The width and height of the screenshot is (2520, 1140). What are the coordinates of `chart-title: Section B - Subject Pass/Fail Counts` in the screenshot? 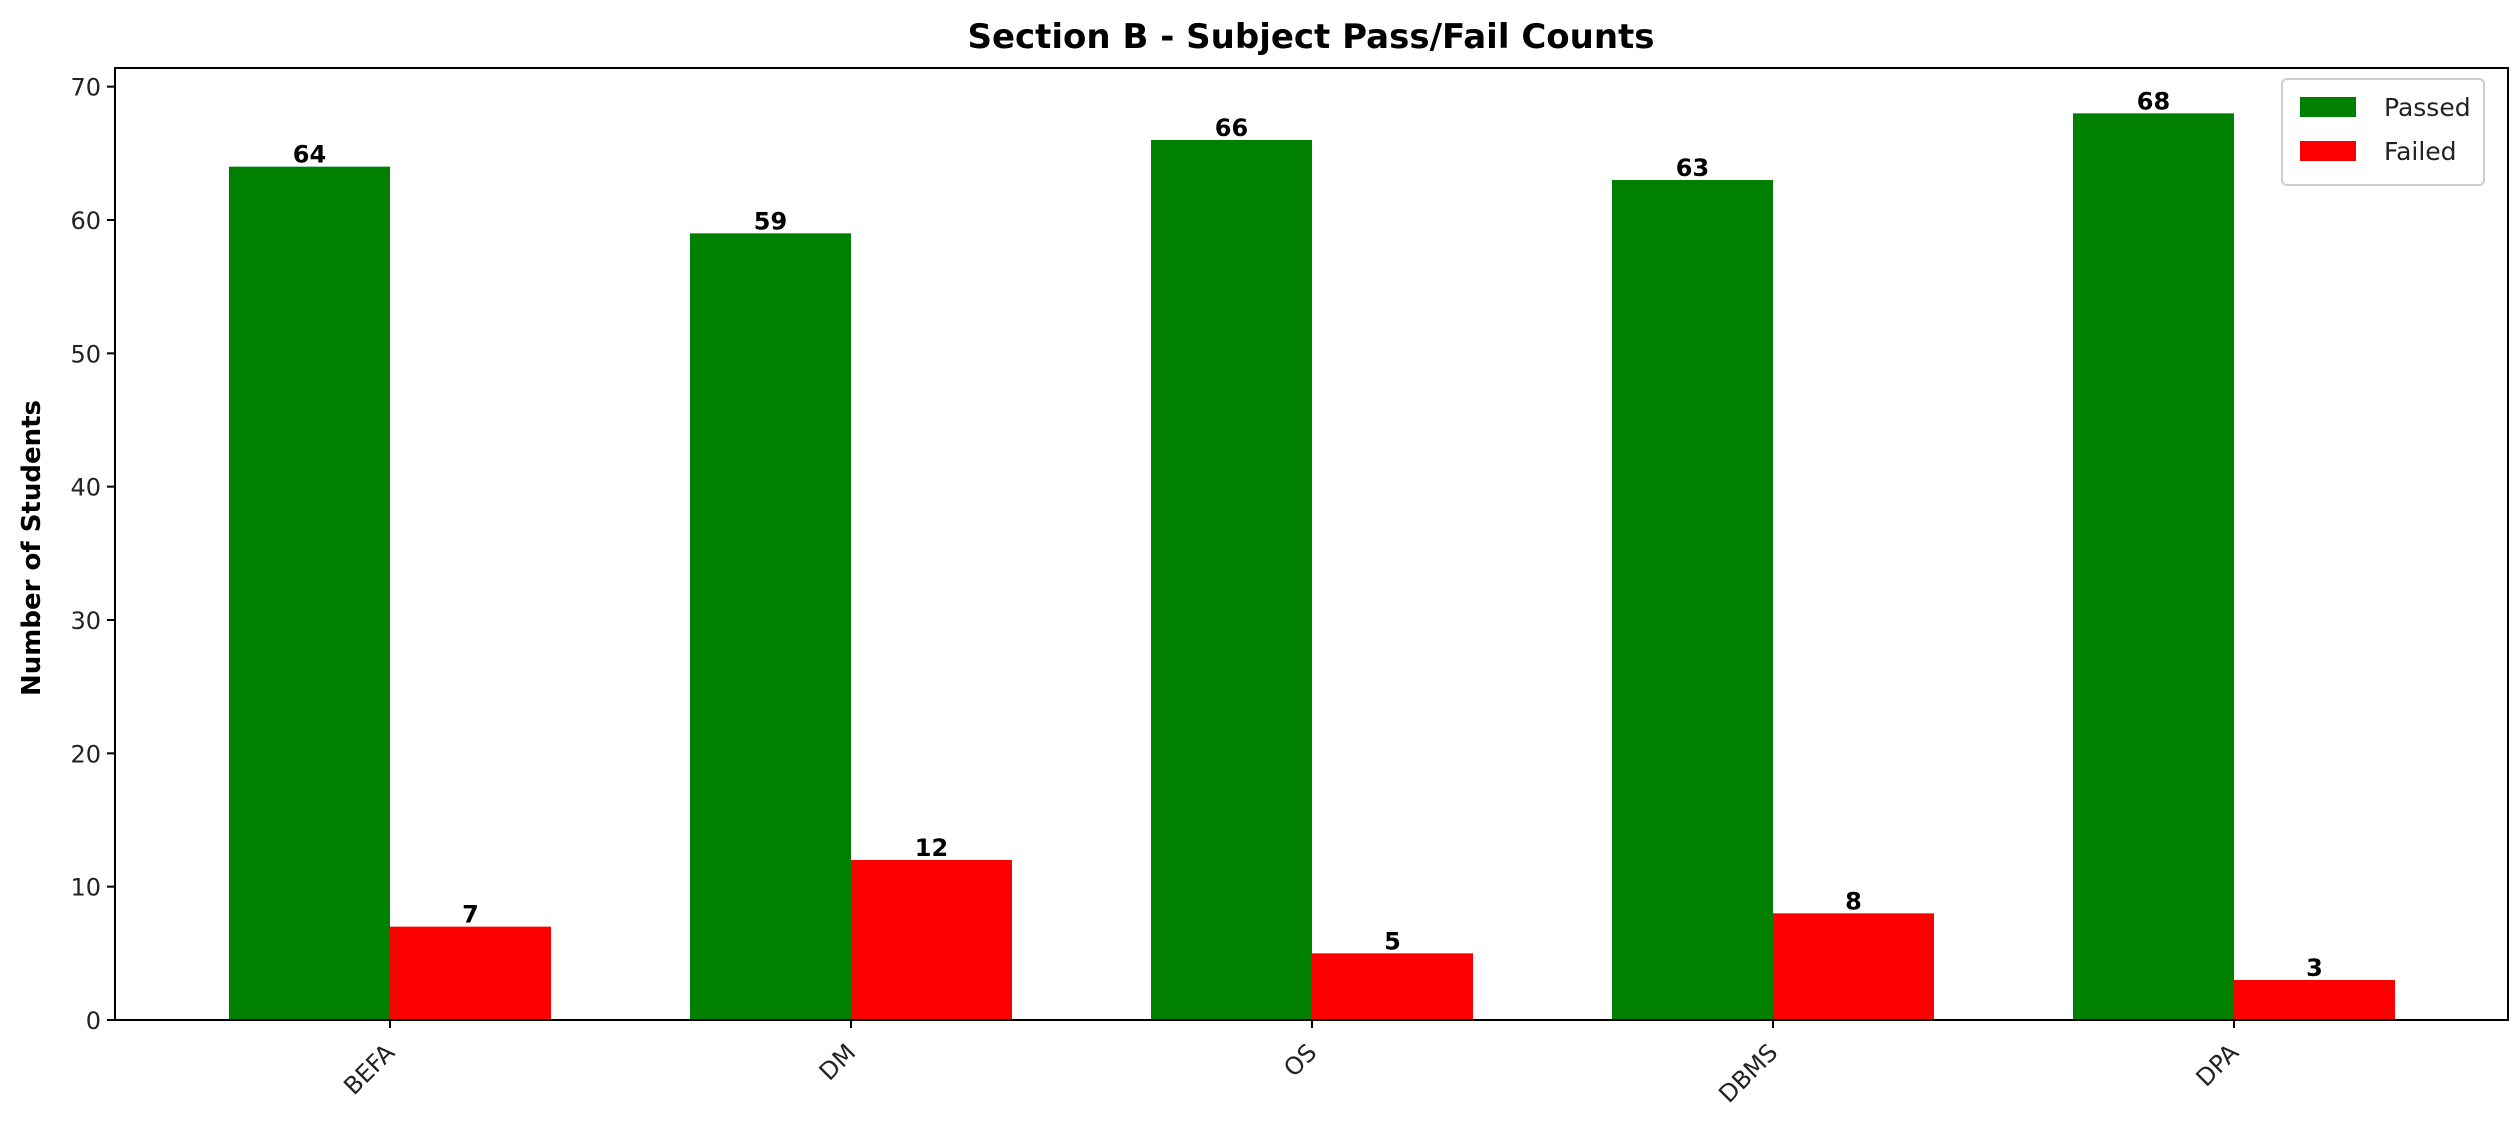 It's located at (1310, 37).